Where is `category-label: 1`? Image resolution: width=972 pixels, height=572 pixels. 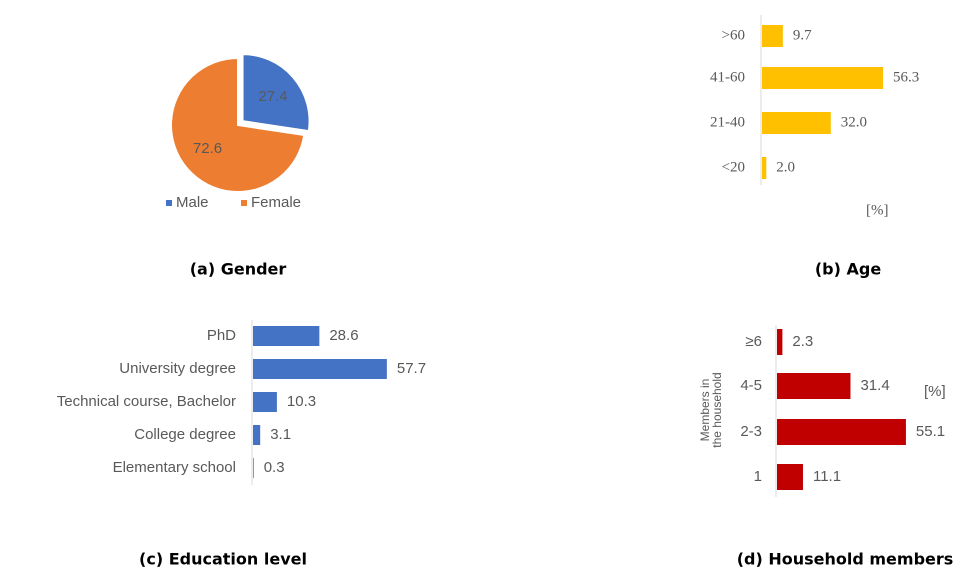 category-label: 1 is located at coordinates (758, 476).